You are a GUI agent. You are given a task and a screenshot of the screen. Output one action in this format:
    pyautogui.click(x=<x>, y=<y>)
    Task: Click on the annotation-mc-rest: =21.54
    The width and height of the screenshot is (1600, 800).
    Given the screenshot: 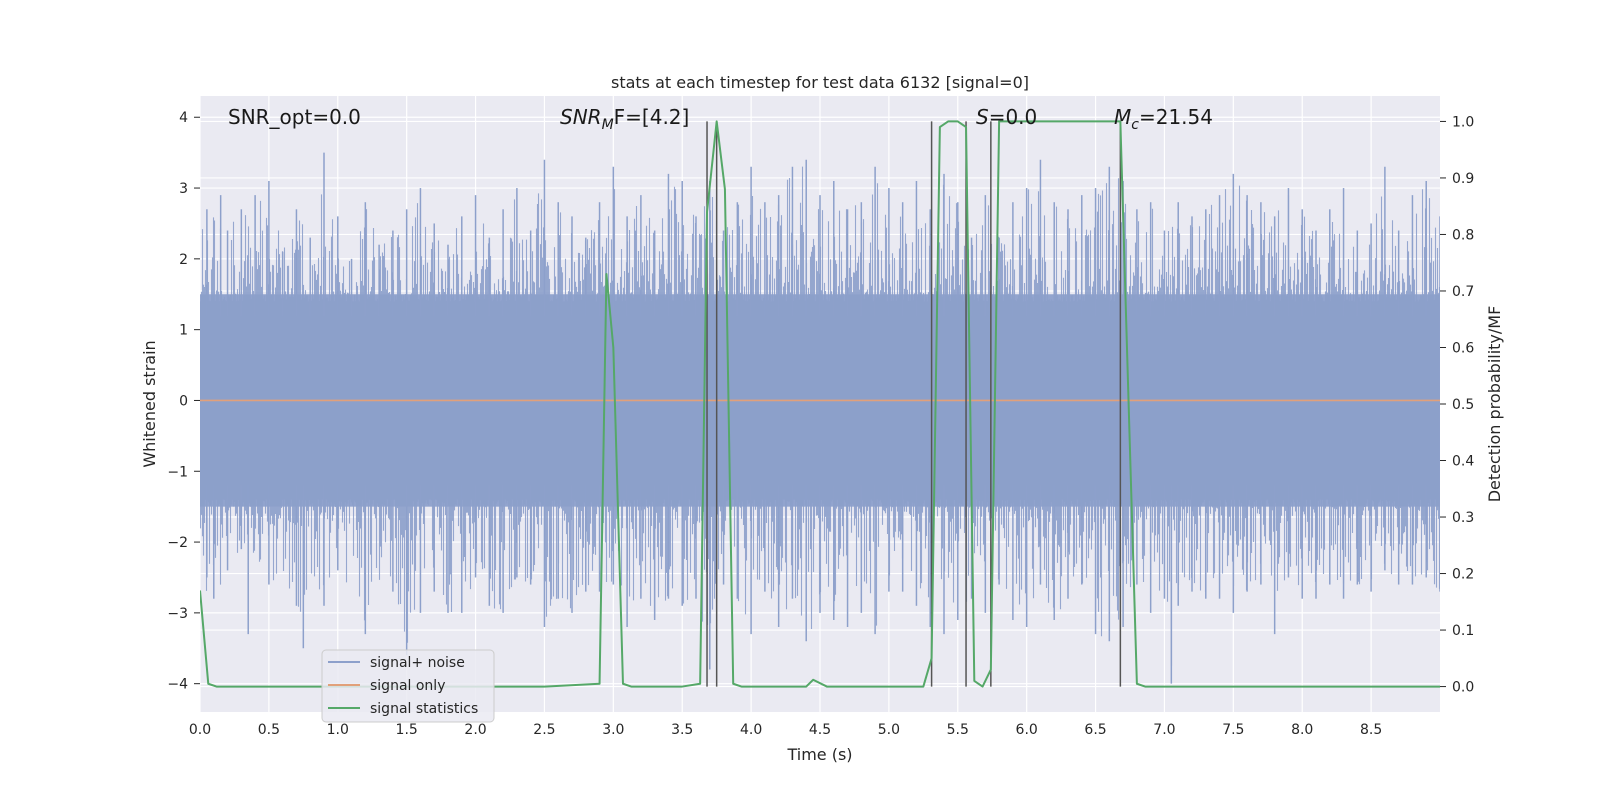 What is the action you would take?
    pyautogui.click(x=1176, y=117)
    